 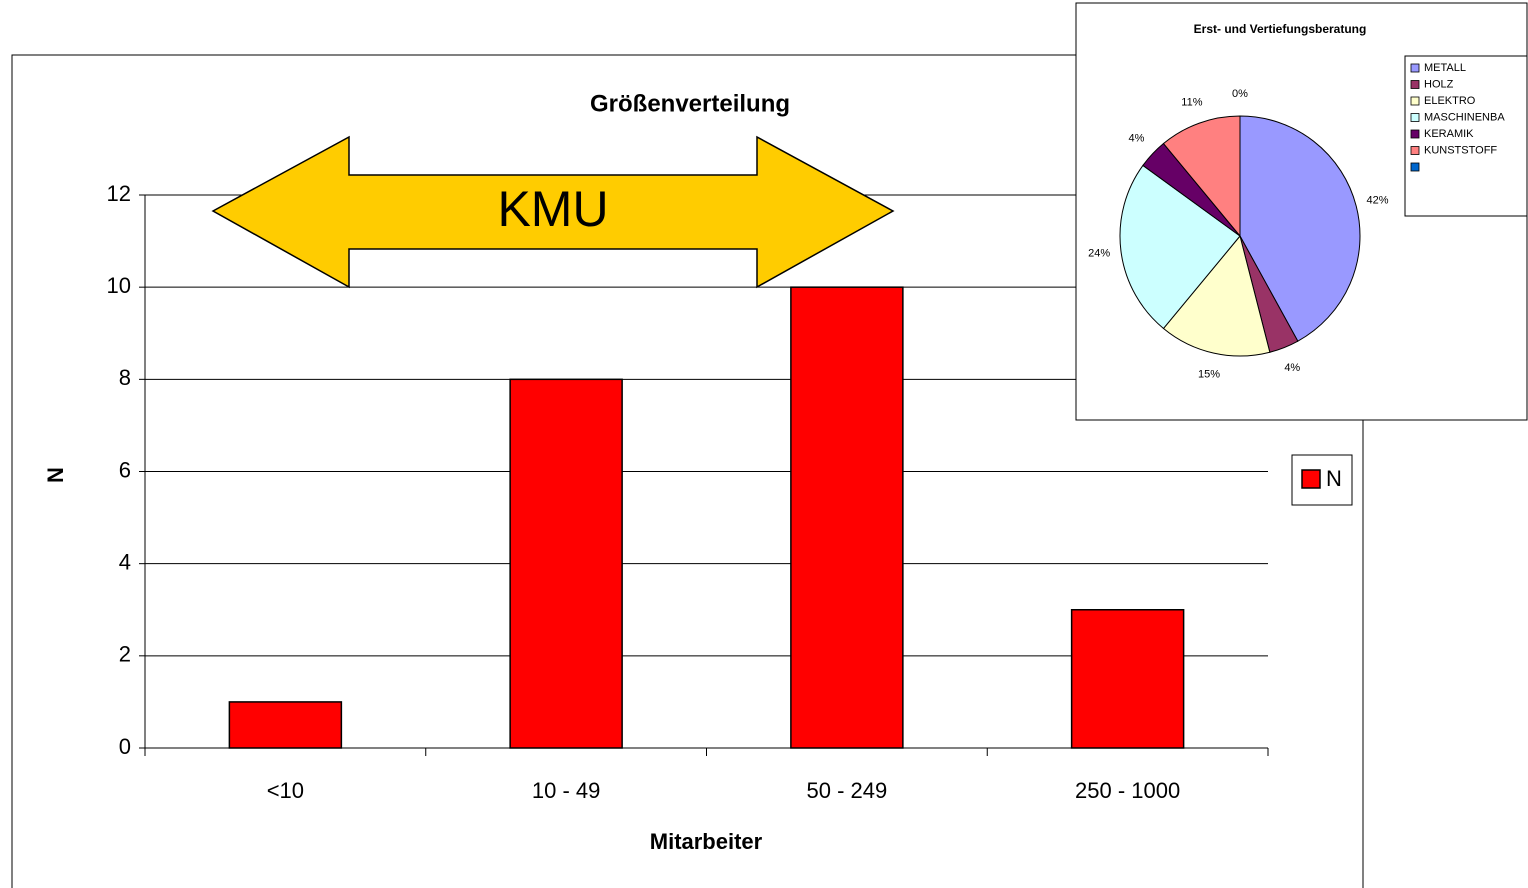 I want to click on legend-label: N, so click(x=1334, y=478).